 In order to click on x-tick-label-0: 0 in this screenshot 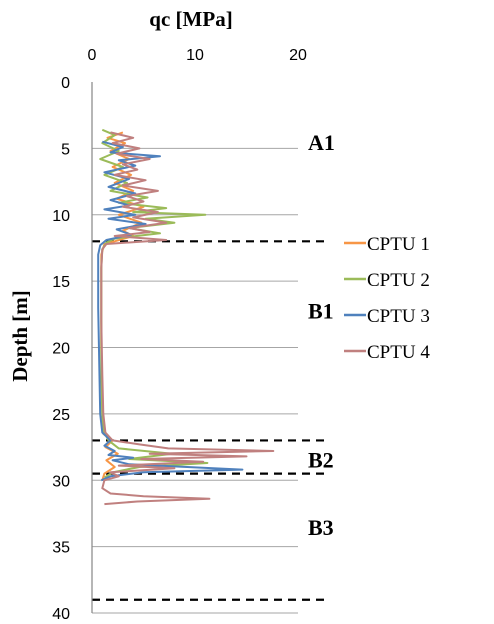, I will do `click(92, 55)`.